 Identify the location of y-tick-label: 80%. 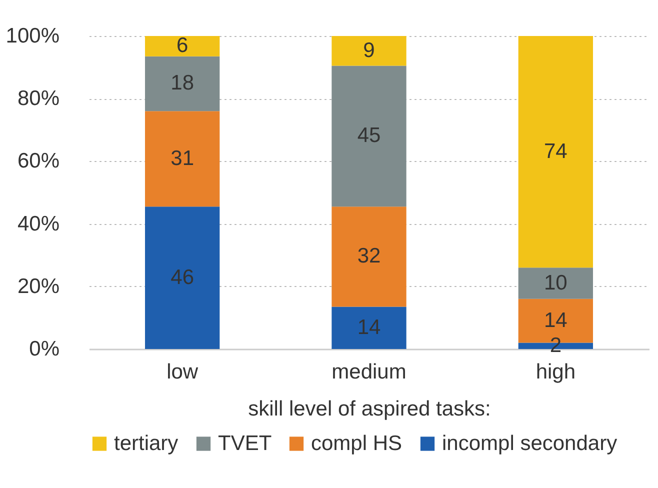
(38, 98).